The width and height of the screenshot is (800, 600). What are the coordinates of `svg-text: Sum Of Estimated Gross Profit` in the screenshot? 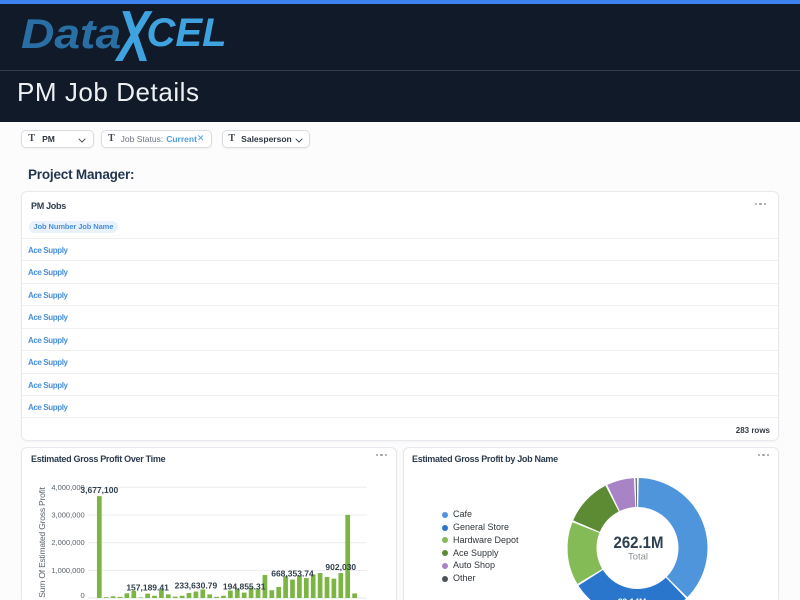 It's located at (42, 541).